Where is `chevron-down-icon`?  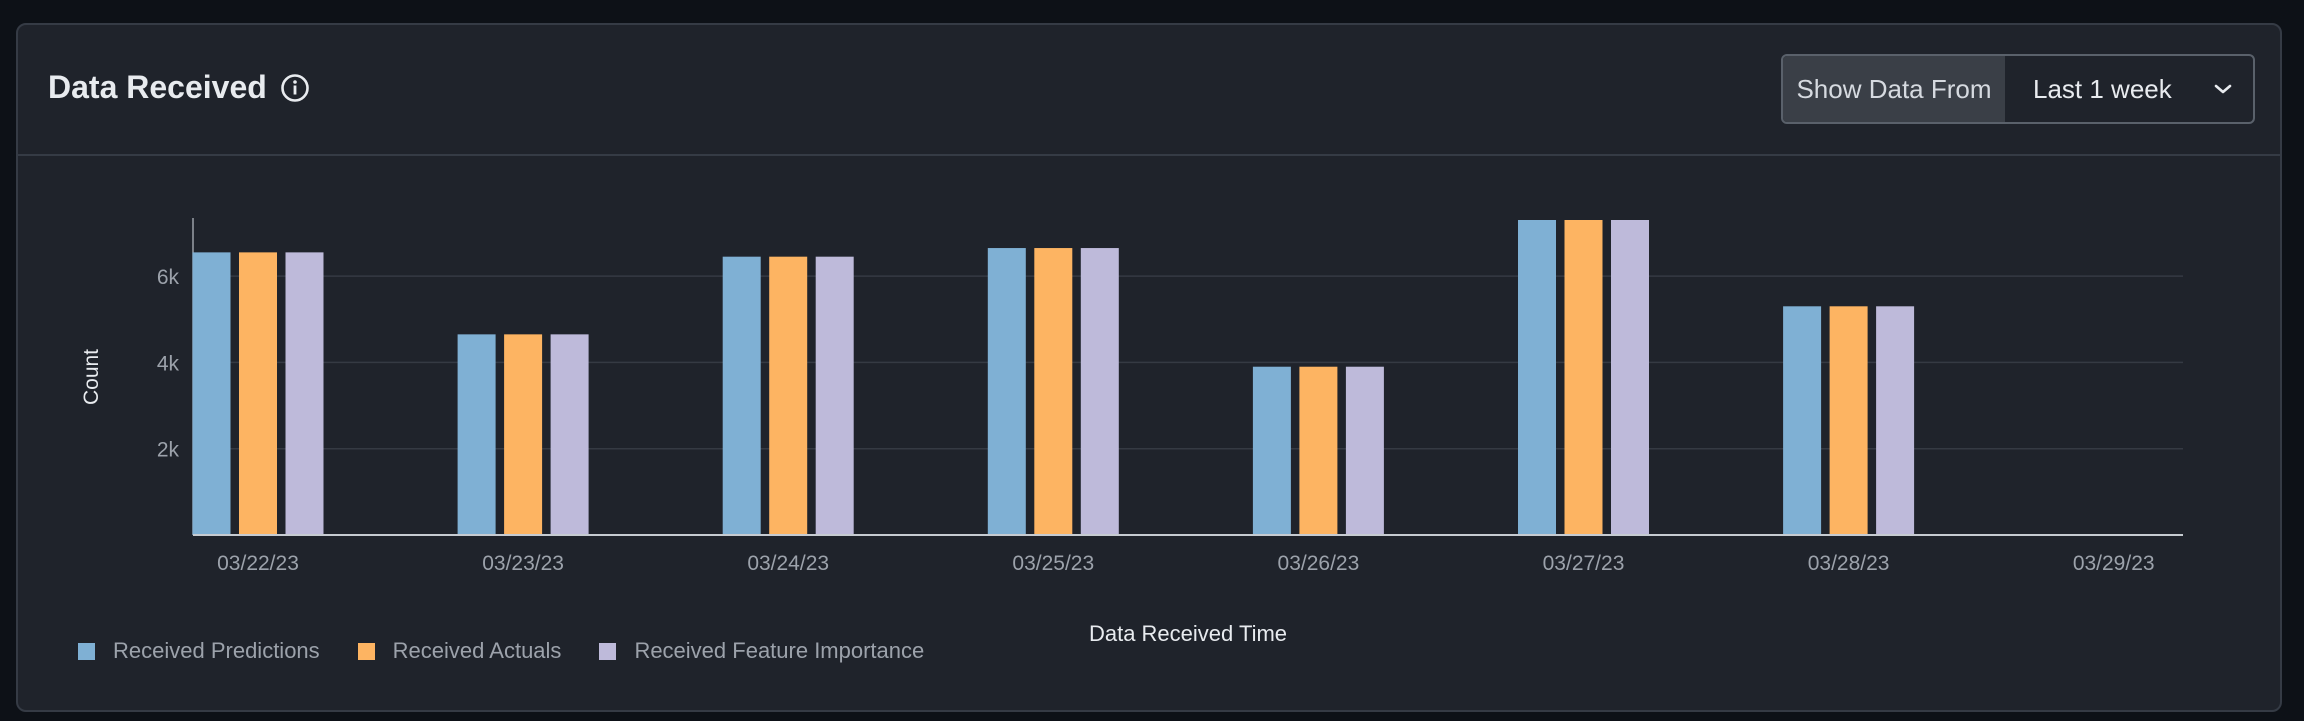
chevron-down-icon is located at coordinates (2223, 89).